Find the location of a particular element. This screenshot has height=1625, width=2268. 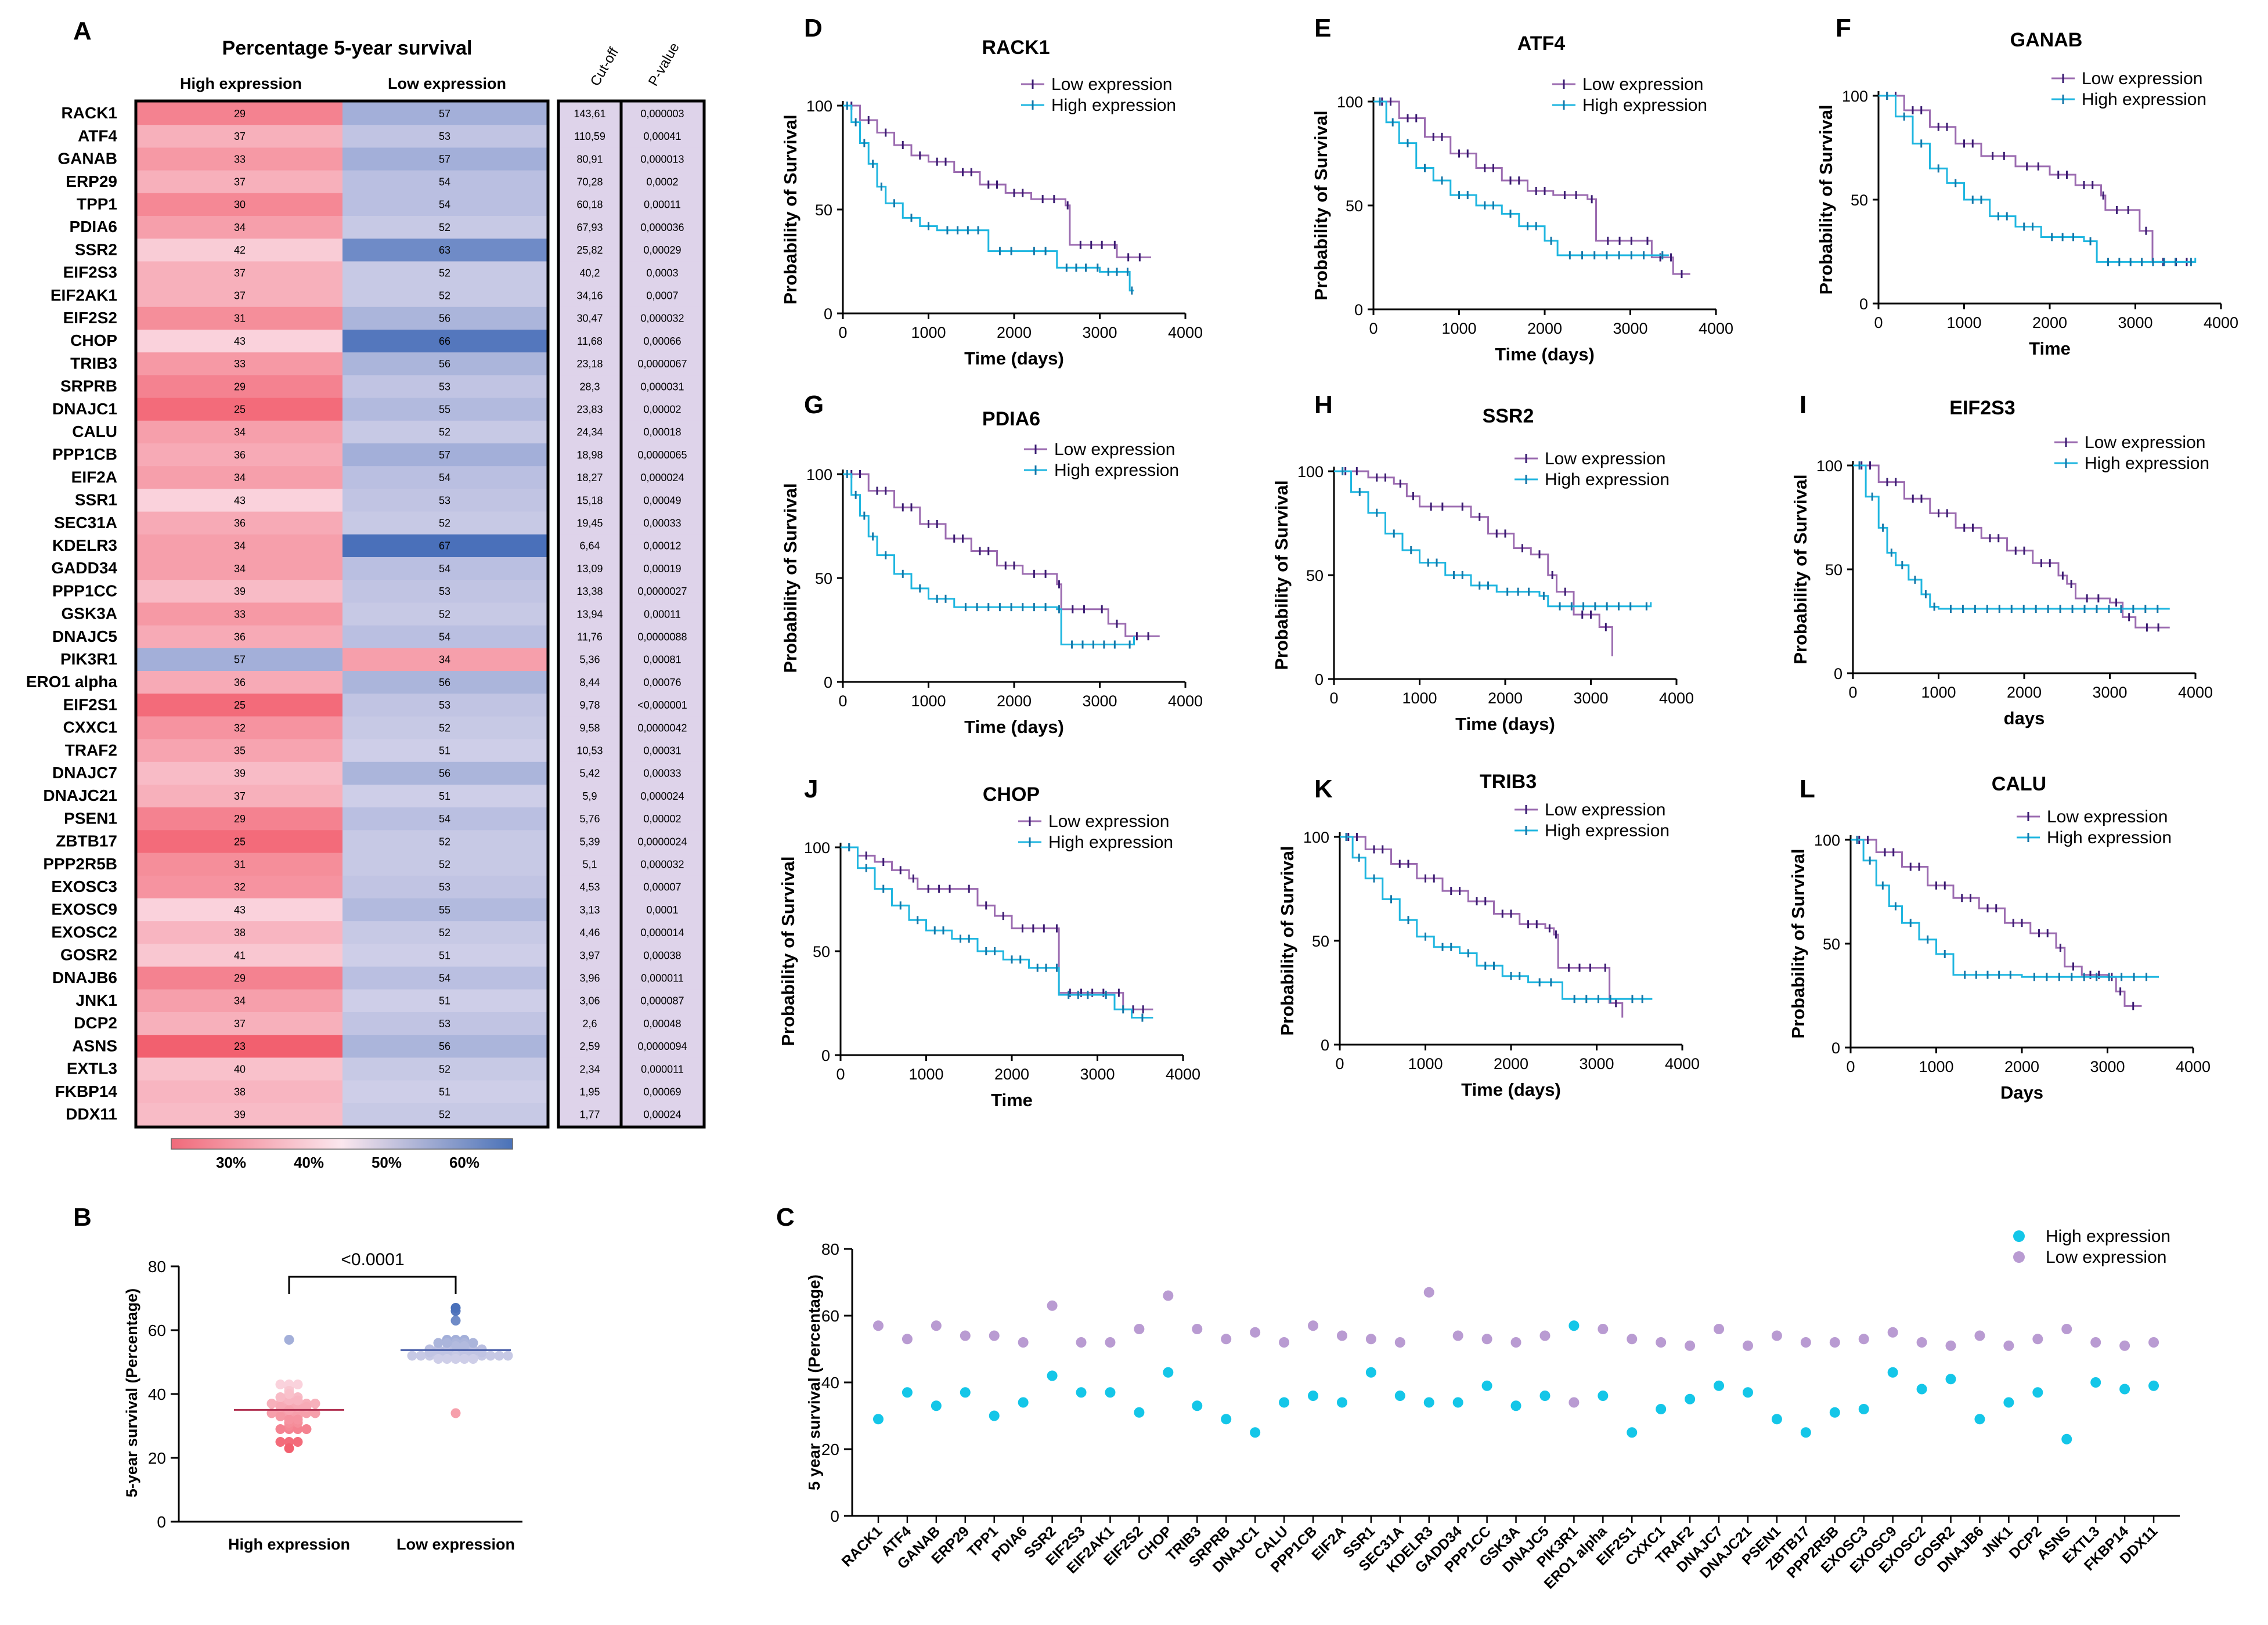

heatmap-row: DNAJC1 25 55 23,83 0,00002 is located at coordinates (377, 410).